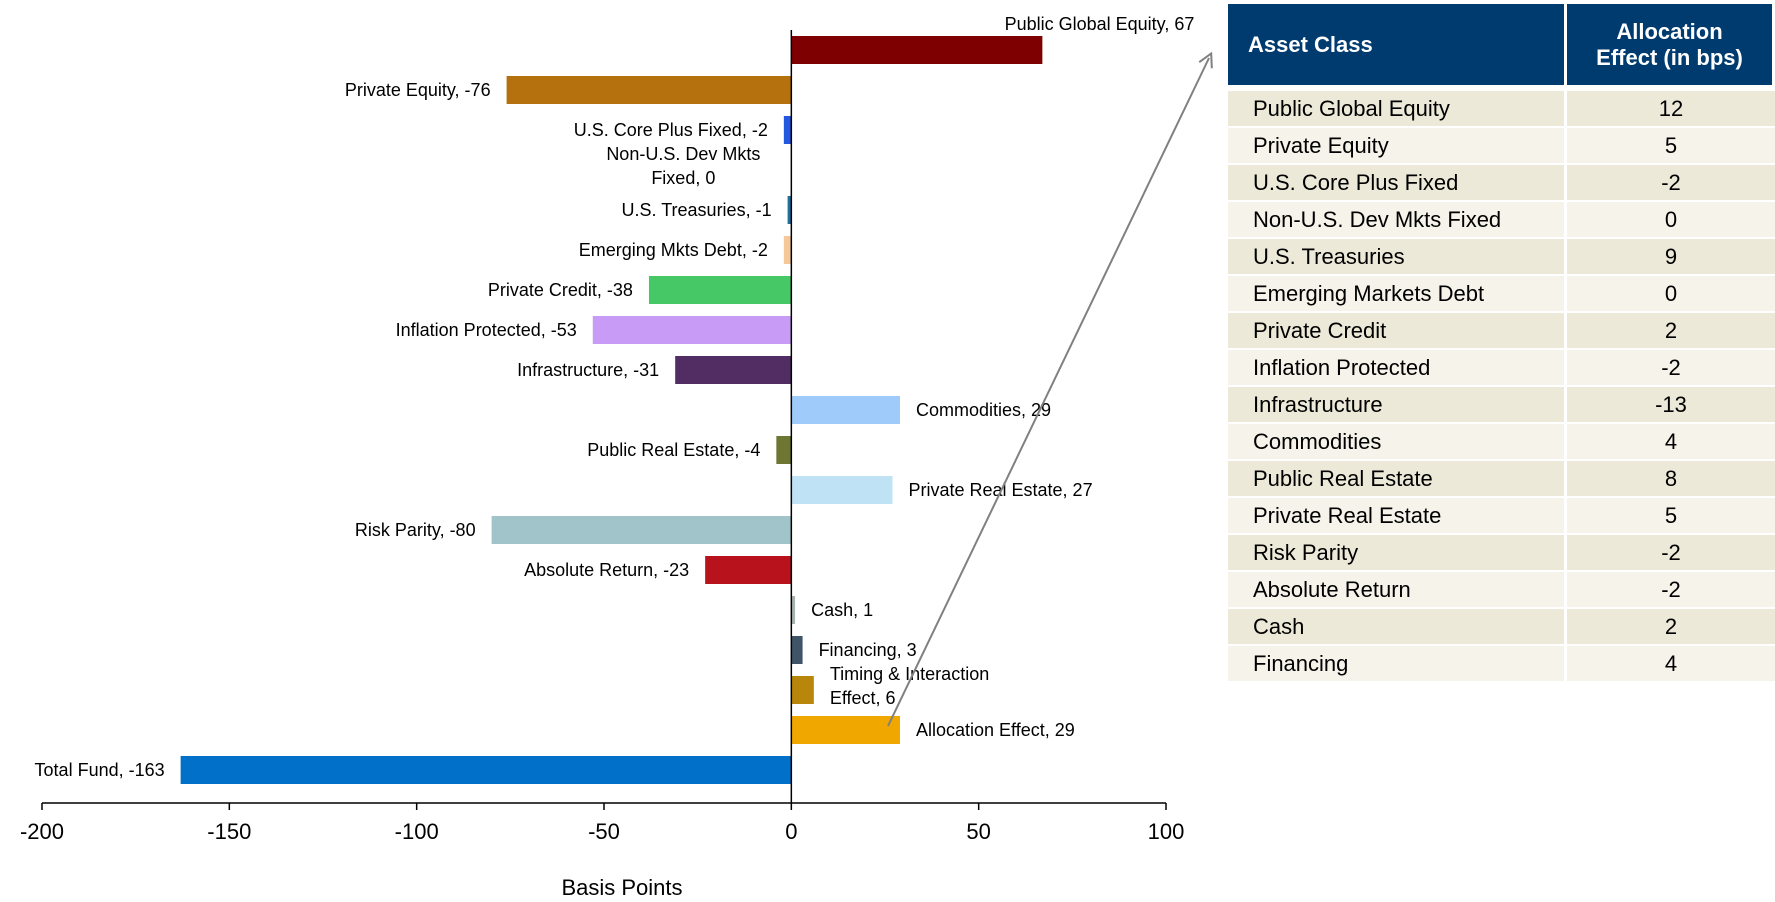  I want to click on table-row: Cash 2, so click(1501, 627).